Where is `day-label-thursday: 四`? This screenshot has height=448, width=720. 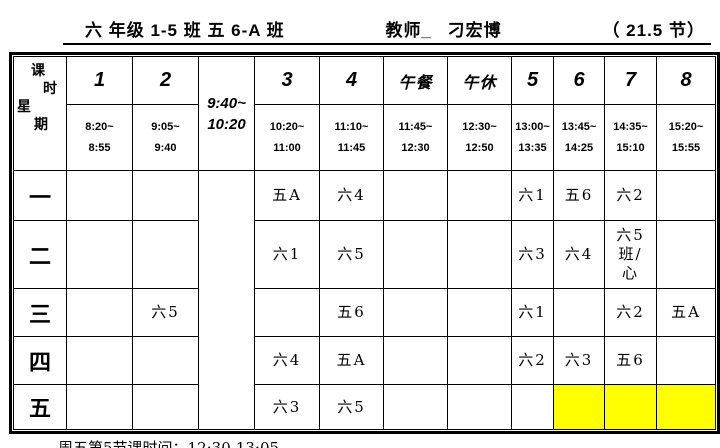
day-label-thursday: 四 is located at coordinates (40, 360).